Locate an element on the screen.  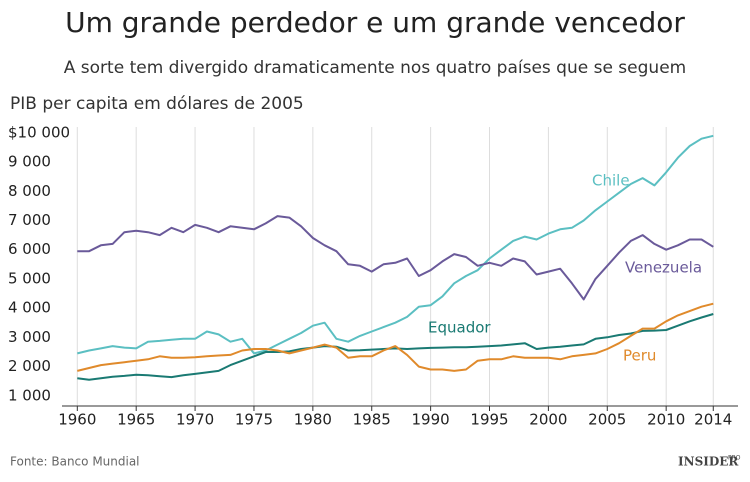
series-label: Venezuela is located at coordinates (663, 268).